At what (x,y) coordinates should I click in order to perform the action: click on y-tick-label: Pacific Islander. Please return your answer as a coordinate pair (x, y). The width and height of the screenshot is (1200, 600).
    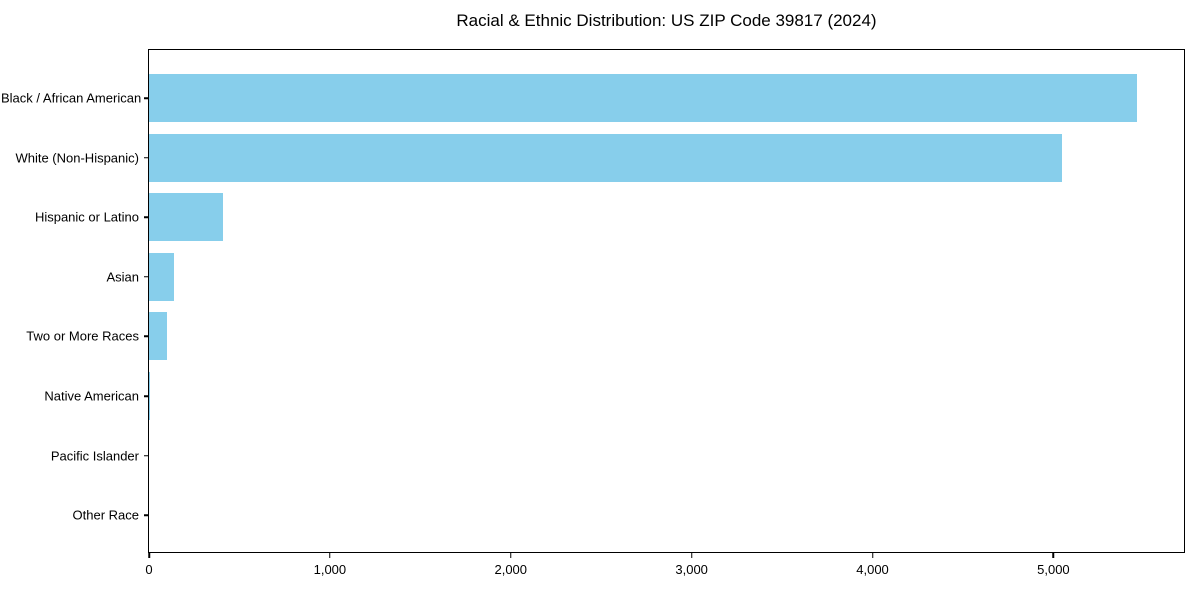
    Looking at the image, I should click on (94, 456).